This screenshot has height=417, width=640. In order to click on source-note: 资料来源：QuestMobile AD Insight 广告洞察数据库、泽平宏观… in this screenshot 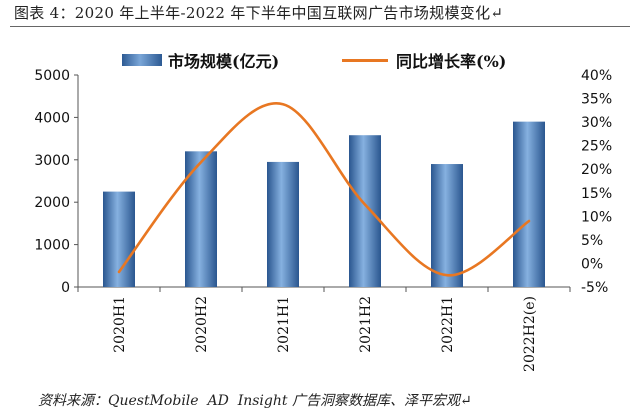, I will do `click(255, 401)`.